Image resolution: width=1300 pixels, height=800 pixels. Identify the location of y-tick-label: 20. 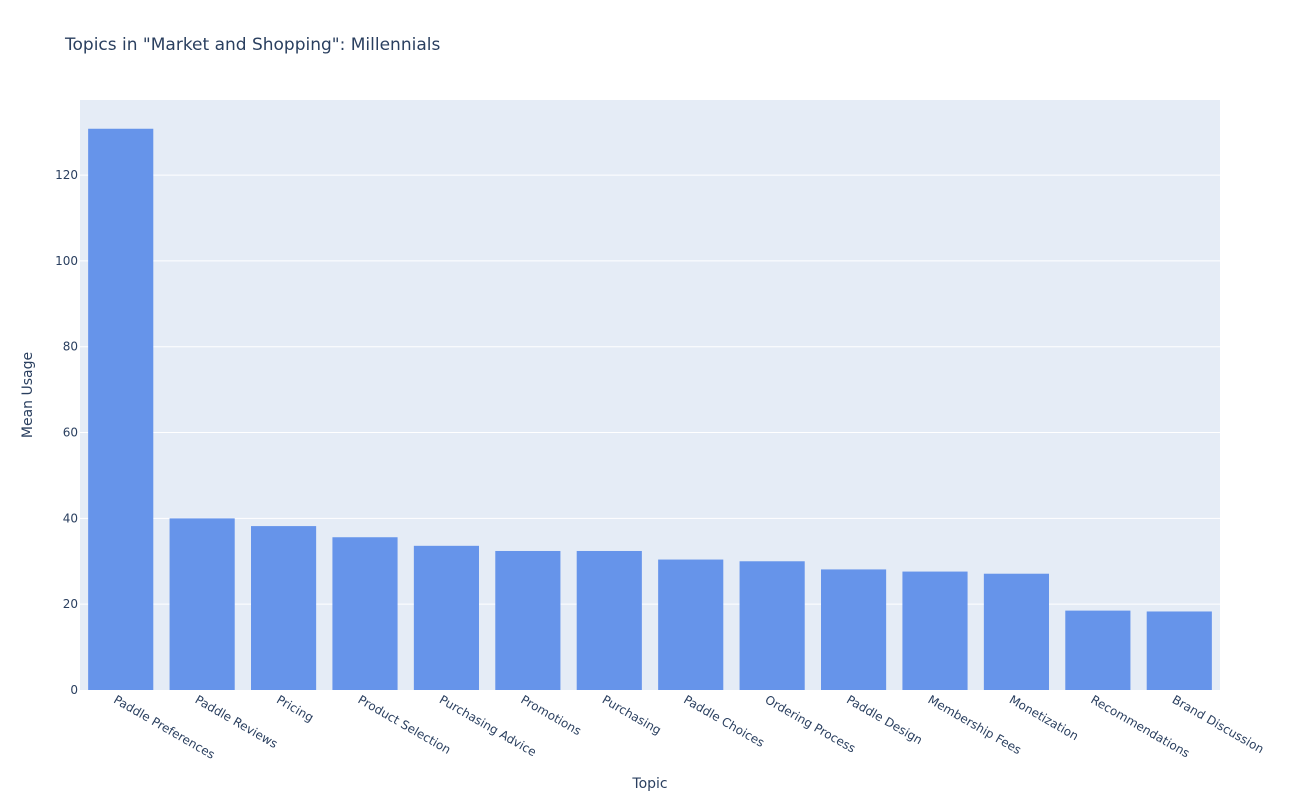
(70, 604).